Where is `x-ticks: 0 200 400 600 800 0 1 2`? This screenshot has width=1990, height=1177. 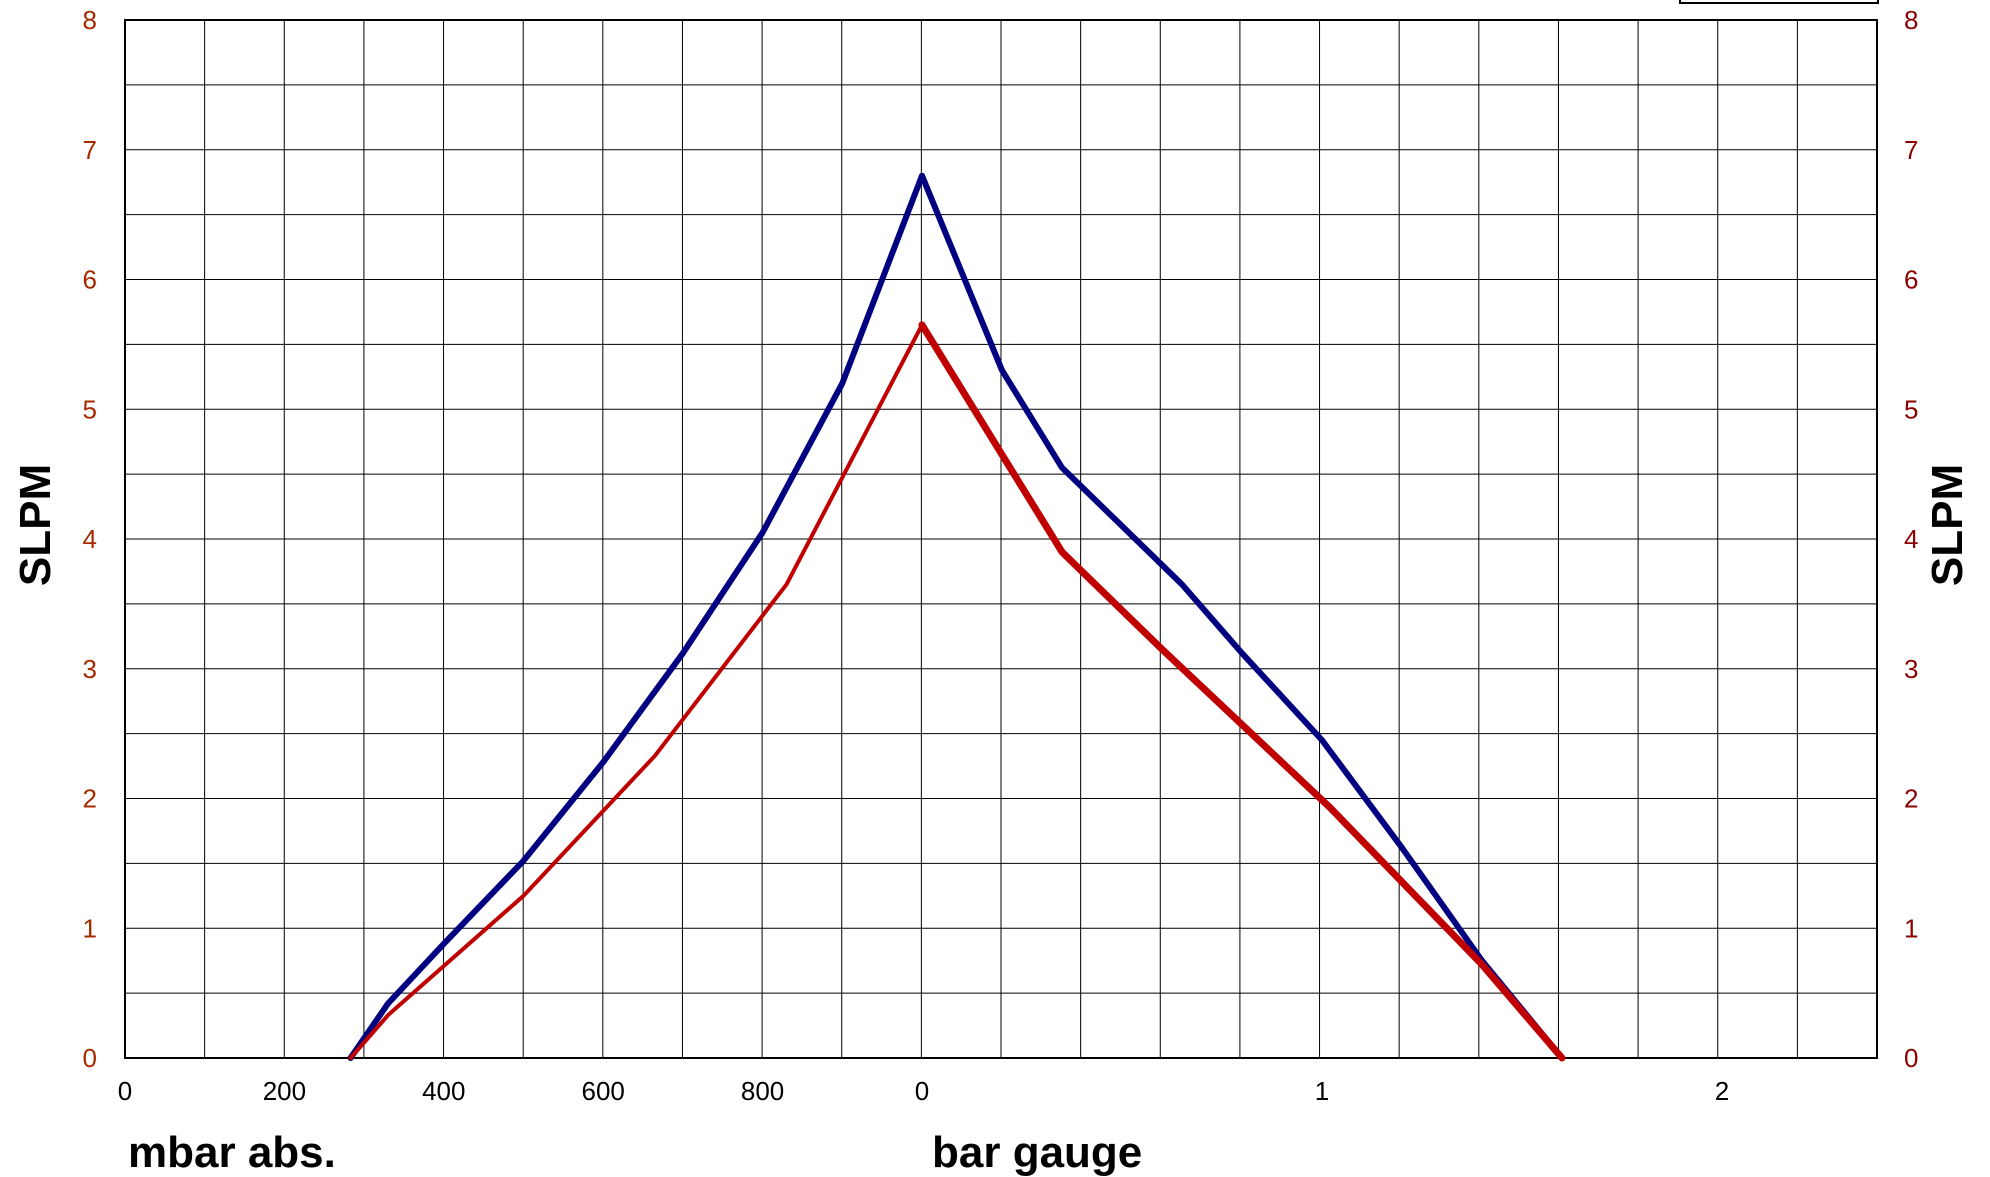
x-ticks: 0 200 400 600 800 0 1 2 is located at coordinates (923, 1091).